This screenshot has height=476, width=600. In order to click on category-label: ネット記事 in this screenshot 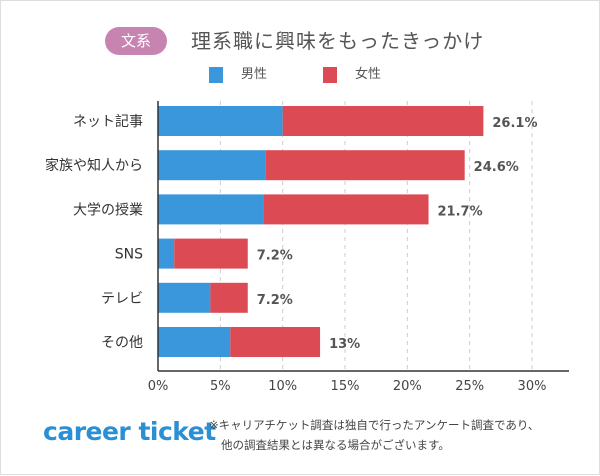, I will do `click(108, 121)`.